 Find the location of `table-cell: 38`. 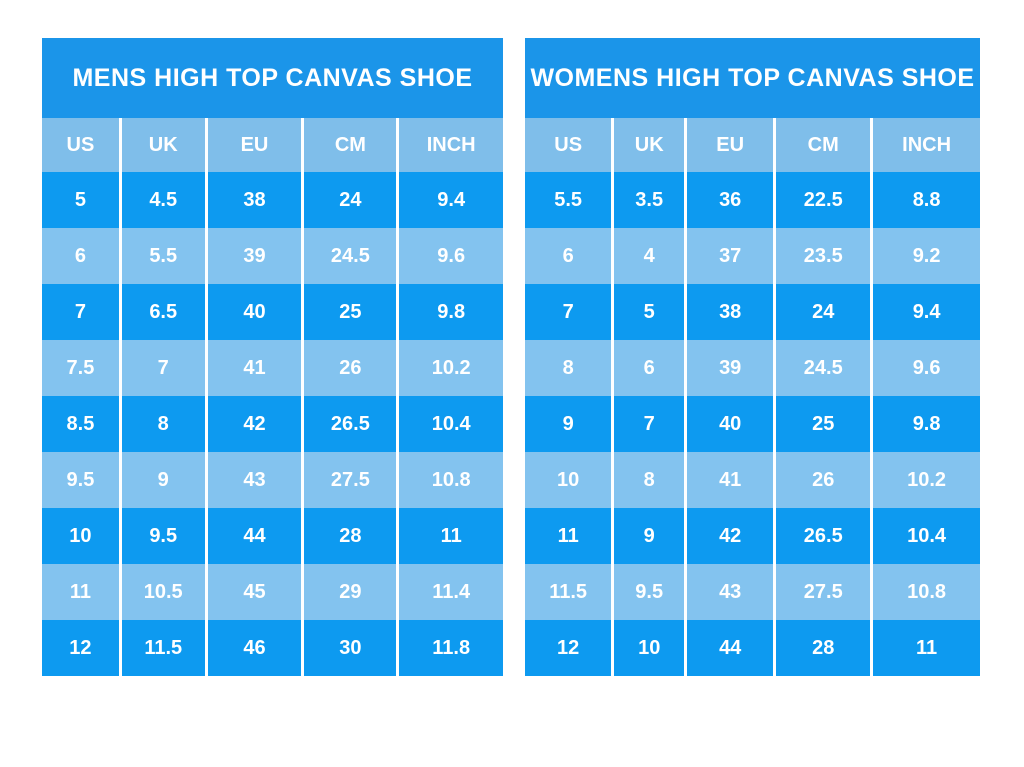

table-cell: 38 is located at coordinates (729, 312).